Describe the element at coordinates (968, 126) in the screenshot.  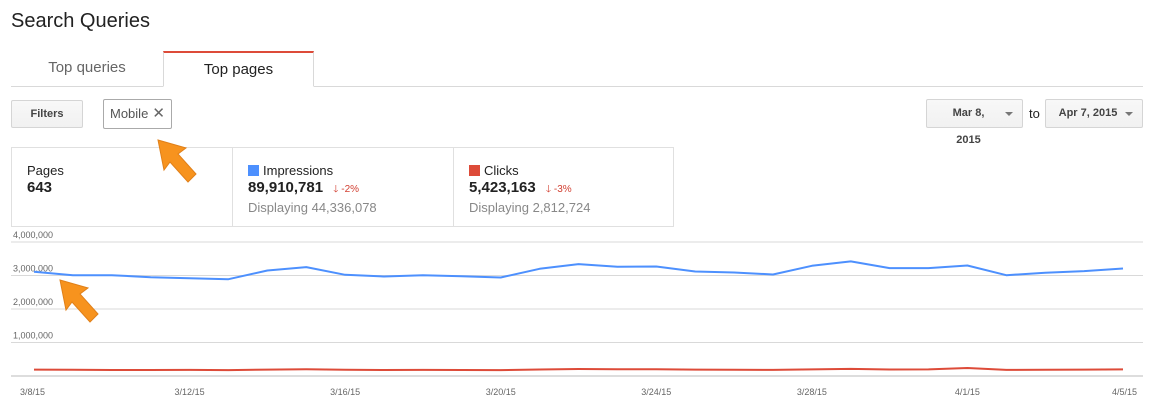
I see `start-date-label: Mar 8, 2015` at that location.